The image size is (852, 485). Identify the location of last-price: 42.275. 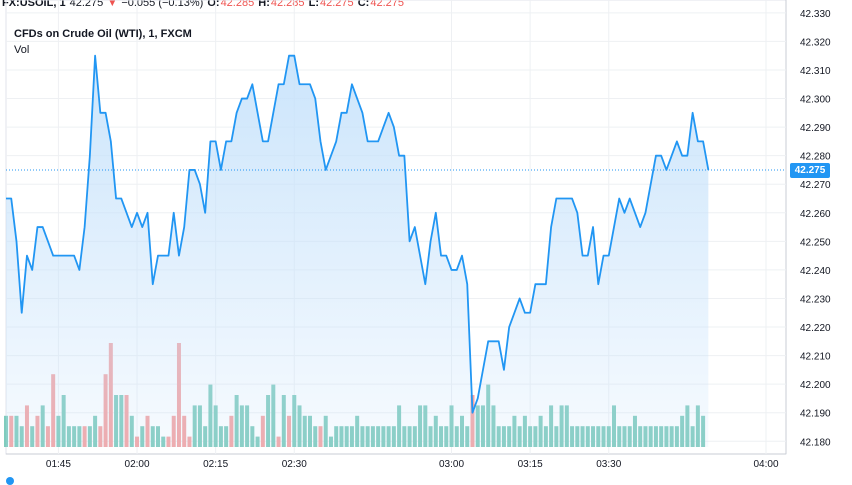
(86, 4).